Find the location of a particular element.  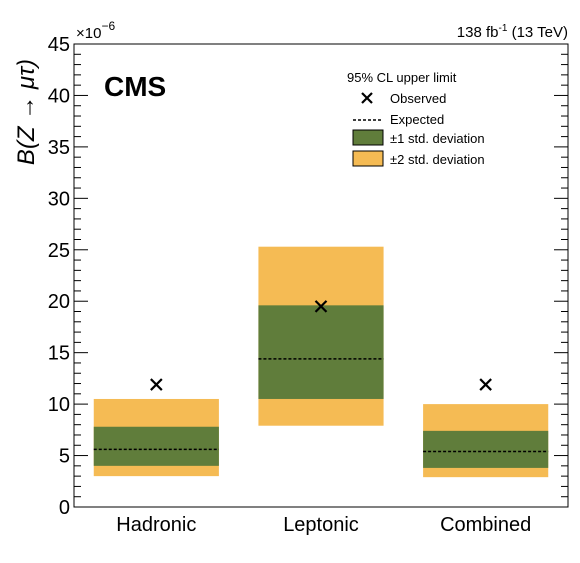

legend-title: 95% CL upper limit is located at coordinates (402, 77).